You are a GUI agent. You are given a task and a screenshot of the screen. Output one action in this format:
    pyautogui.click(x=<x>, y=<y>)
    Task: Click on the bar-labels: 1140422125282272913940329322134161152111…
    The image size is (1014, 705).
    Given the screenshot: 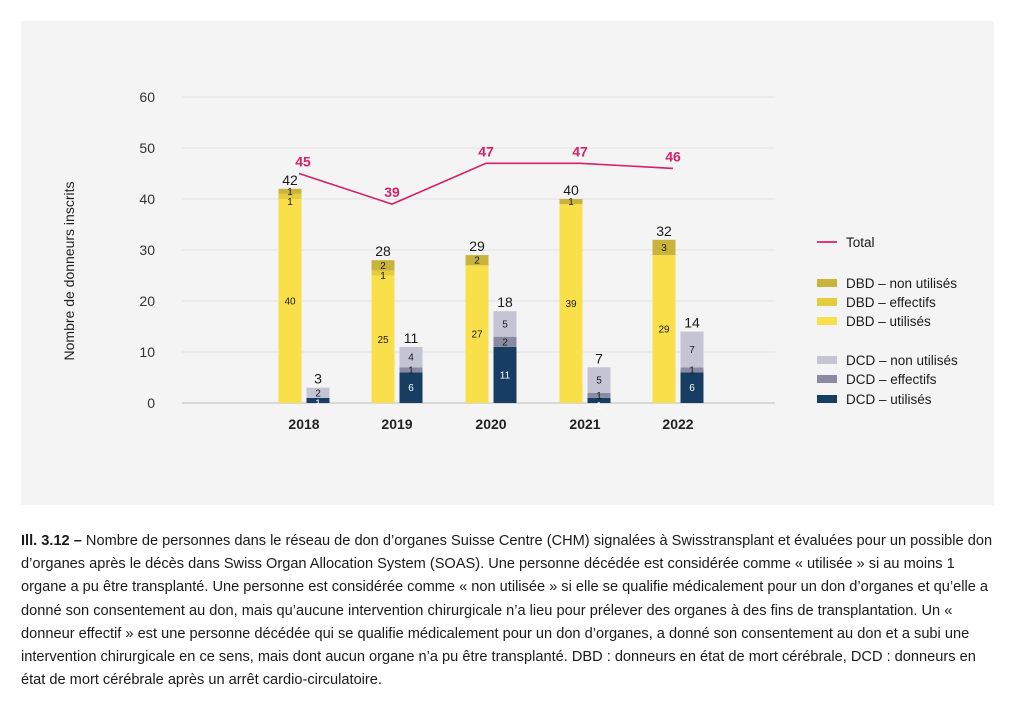 What is the action you would take?
    pyautogui.click(x=491, y=292)
    